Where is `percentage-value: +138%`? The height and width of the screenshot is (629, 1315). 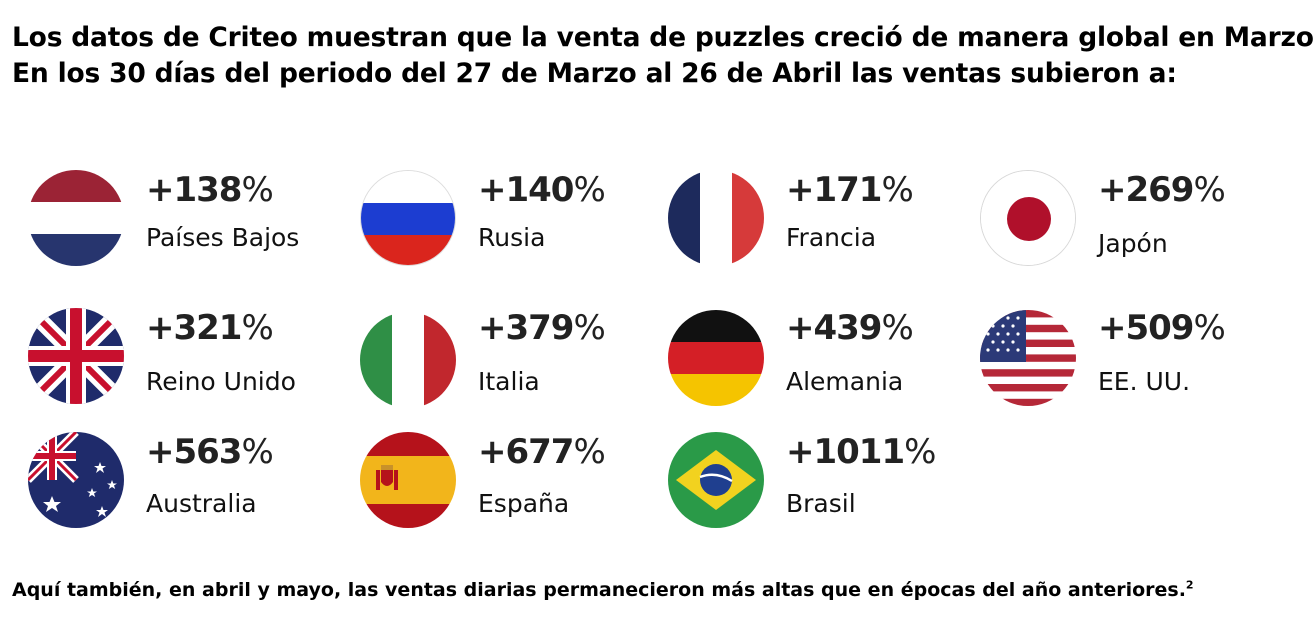 percentage-value: +138% is located at coordinates (210, 190).